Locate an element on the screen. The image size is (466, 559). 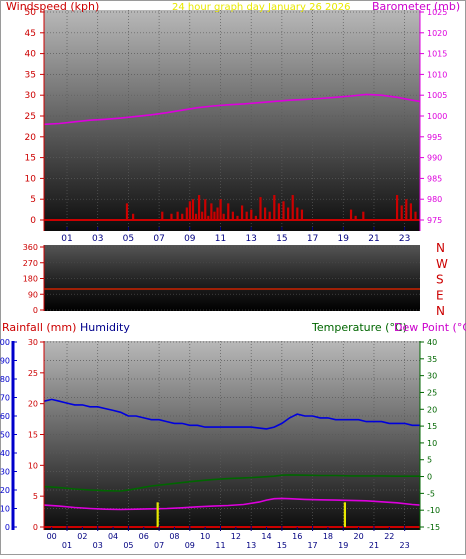
barometer-tick-label: 985 is located at coordinates (434, 178).